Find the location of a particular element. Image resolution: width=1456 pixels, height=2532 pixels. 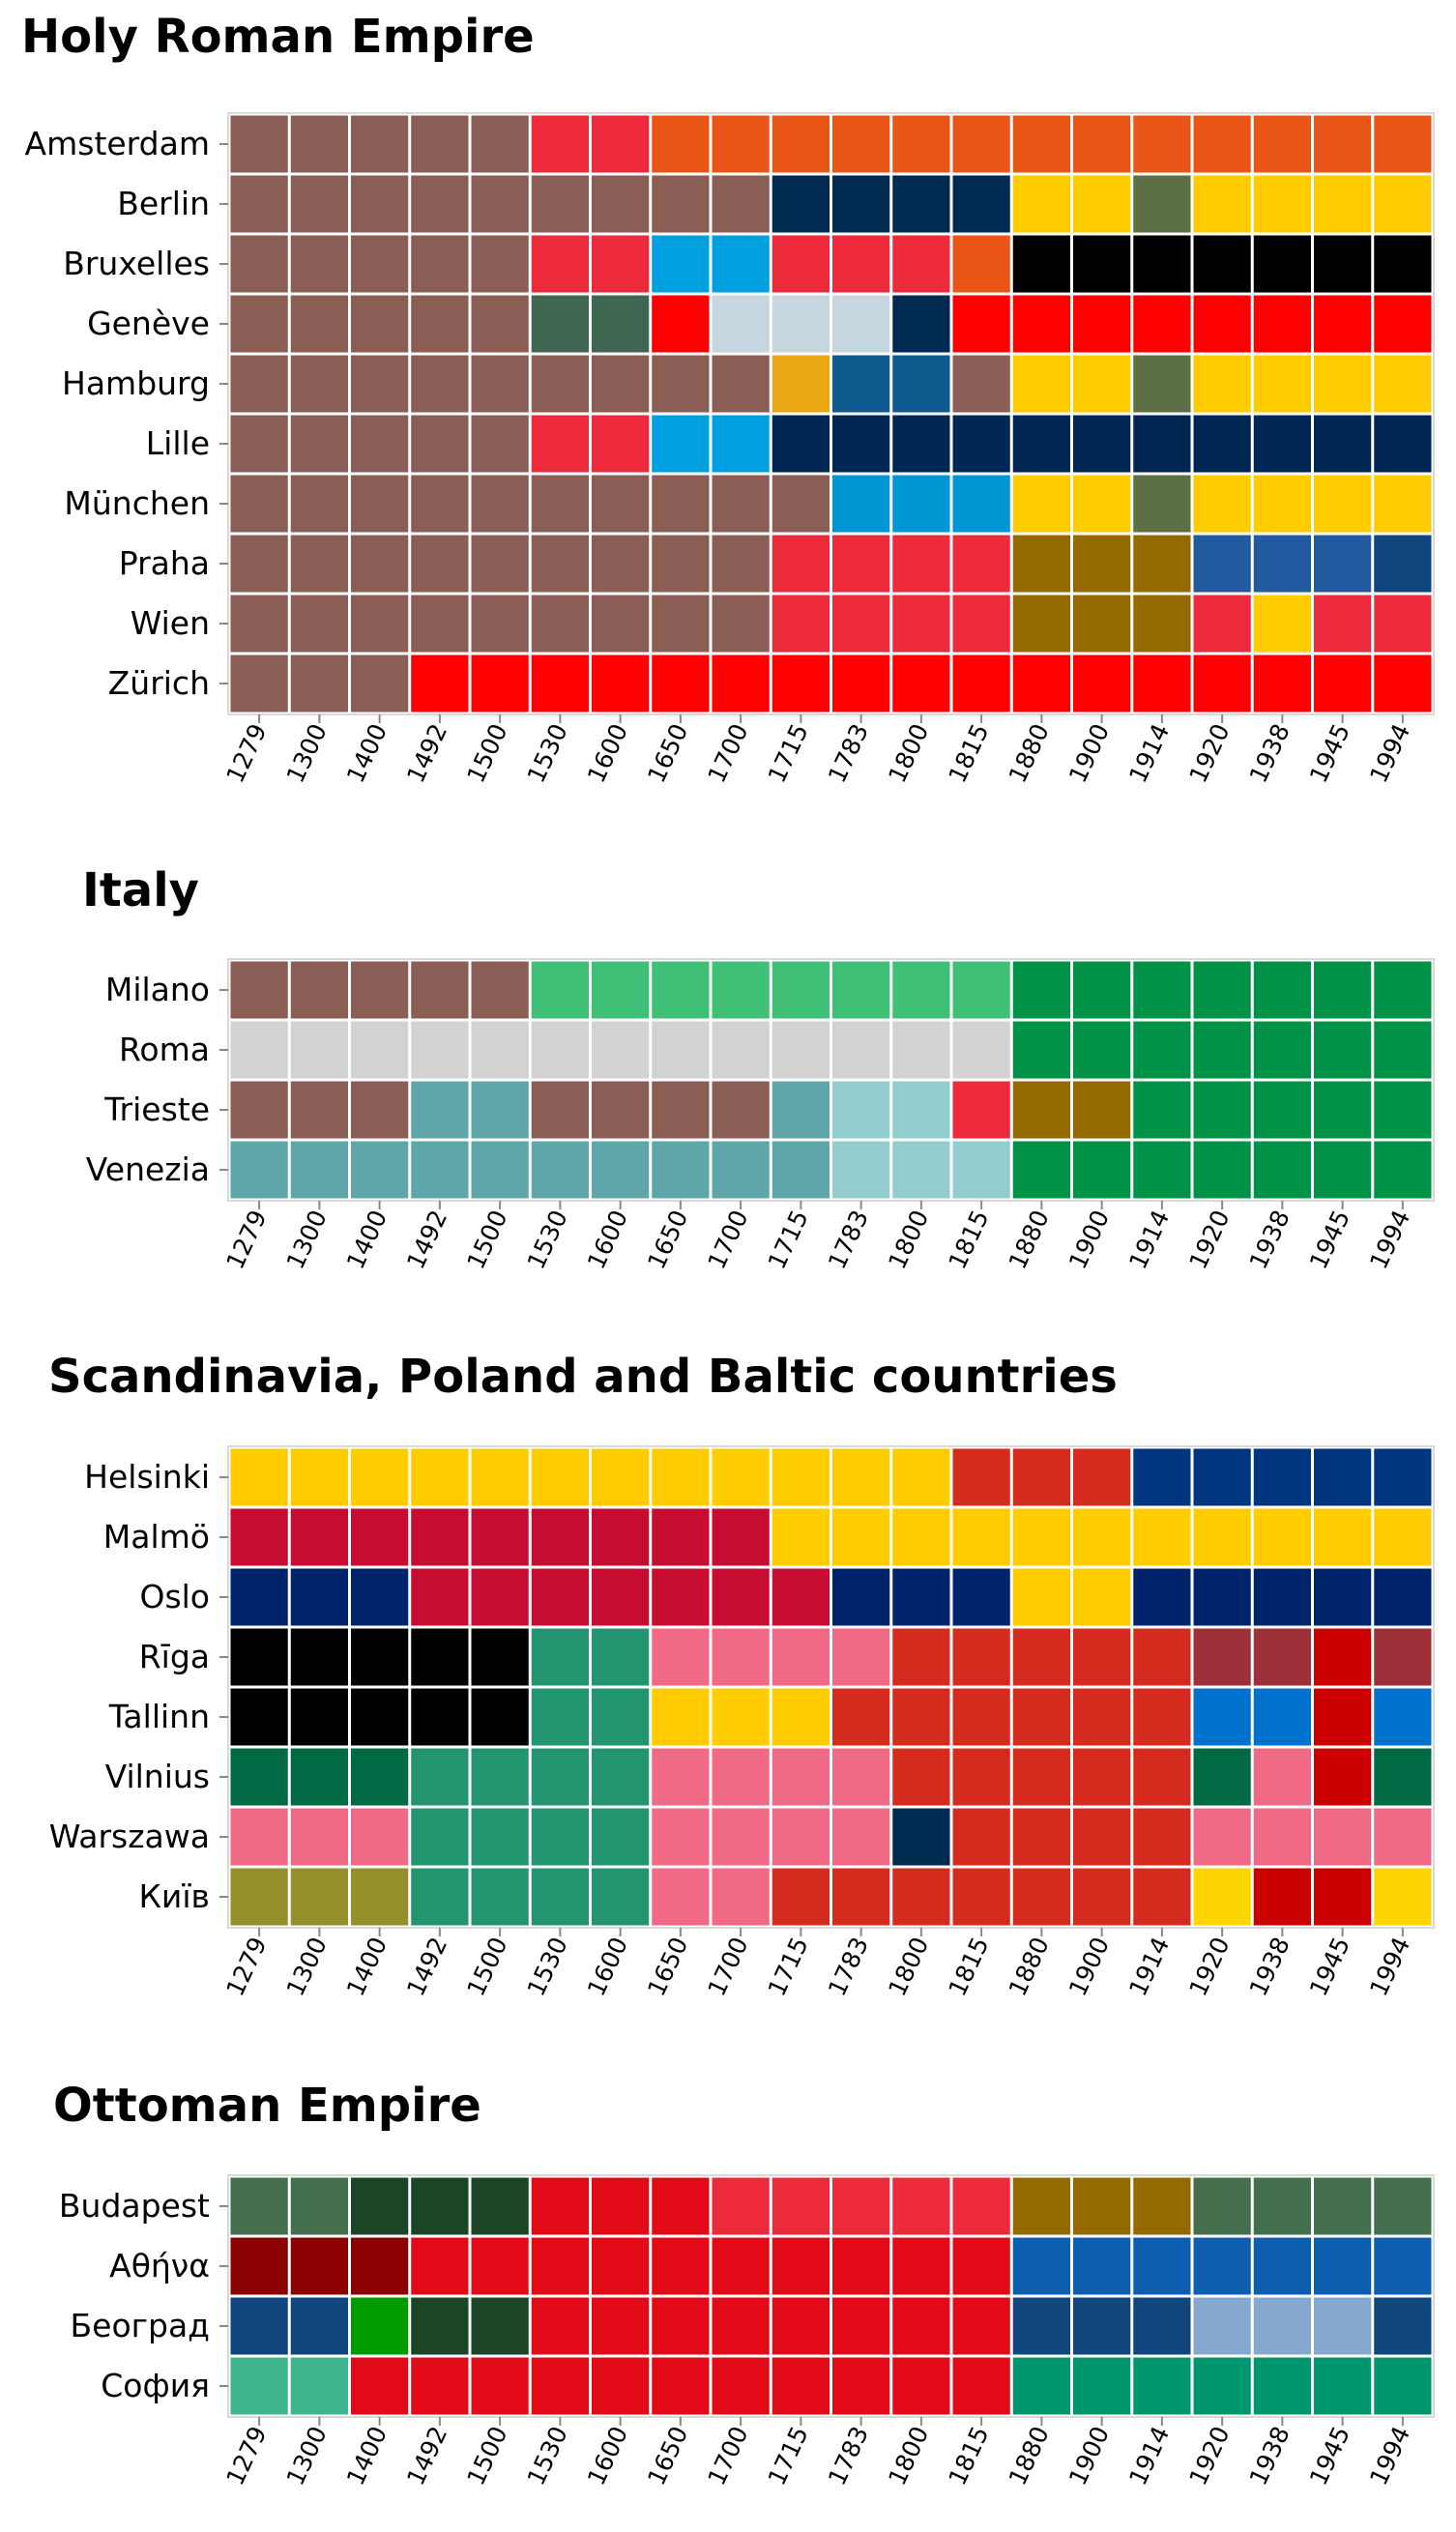

x-tick-label: 1800 is located at coordinates (909, 2455).